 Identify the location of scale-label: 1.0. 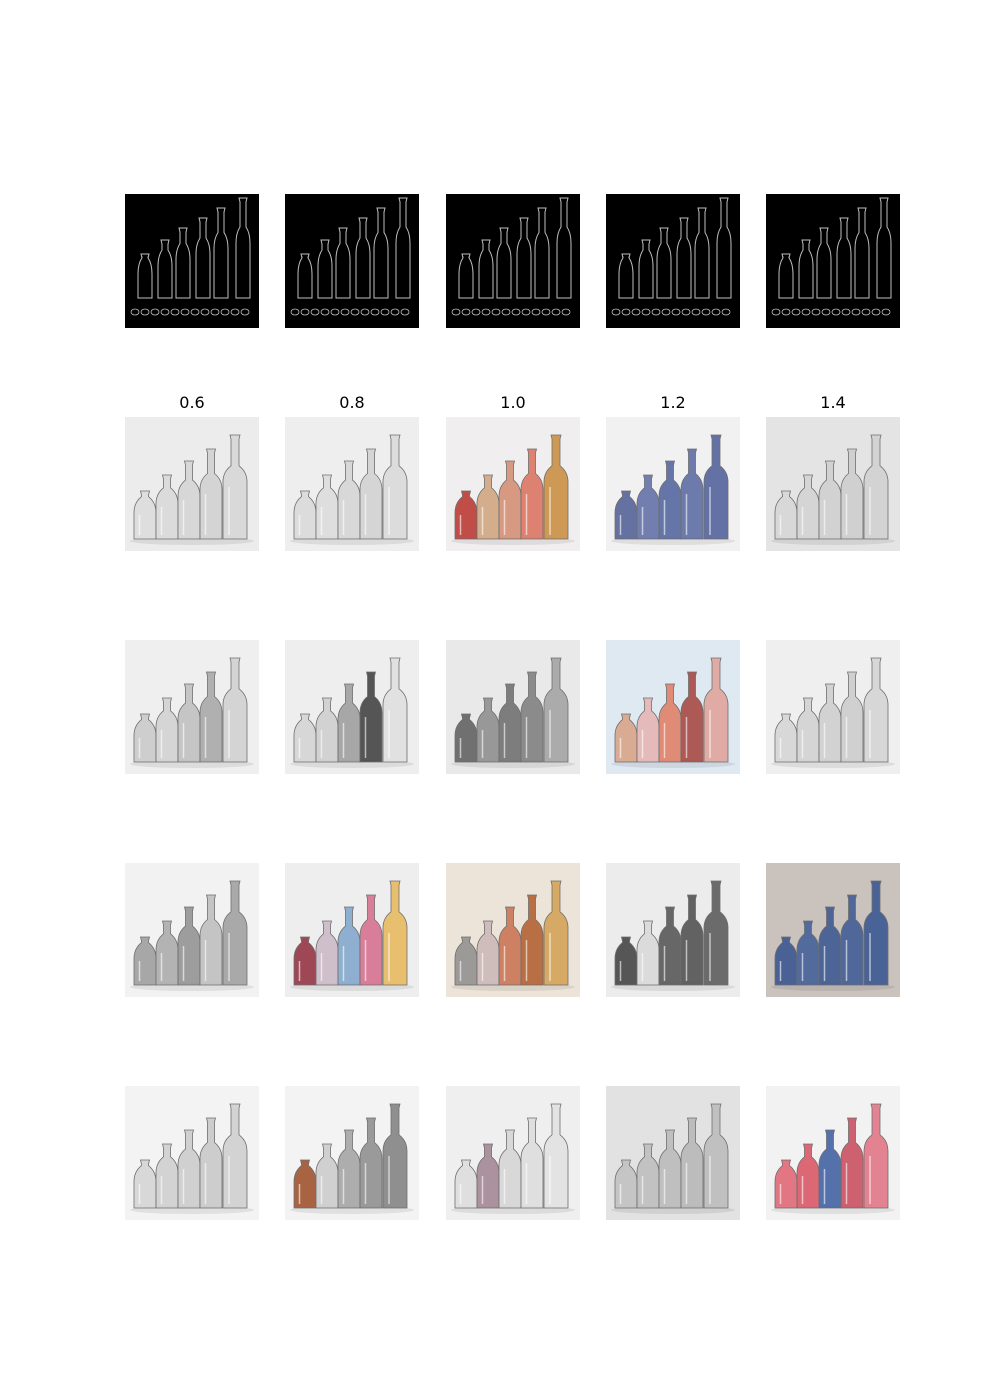
(513, 402).